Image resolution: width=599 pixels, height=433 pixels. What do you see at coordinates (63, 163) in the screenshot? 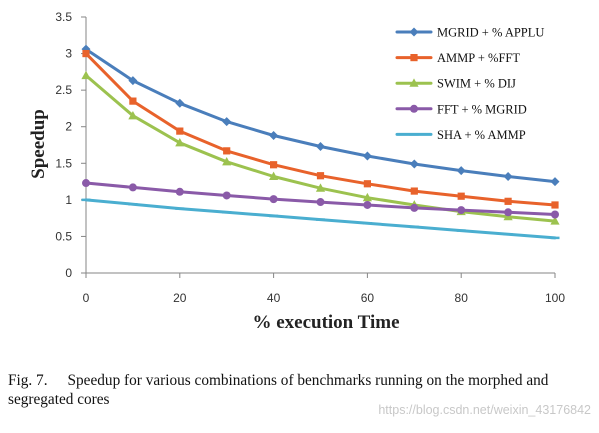
I see `y-tick-label: 1.5` at bounding box center [63, 163].